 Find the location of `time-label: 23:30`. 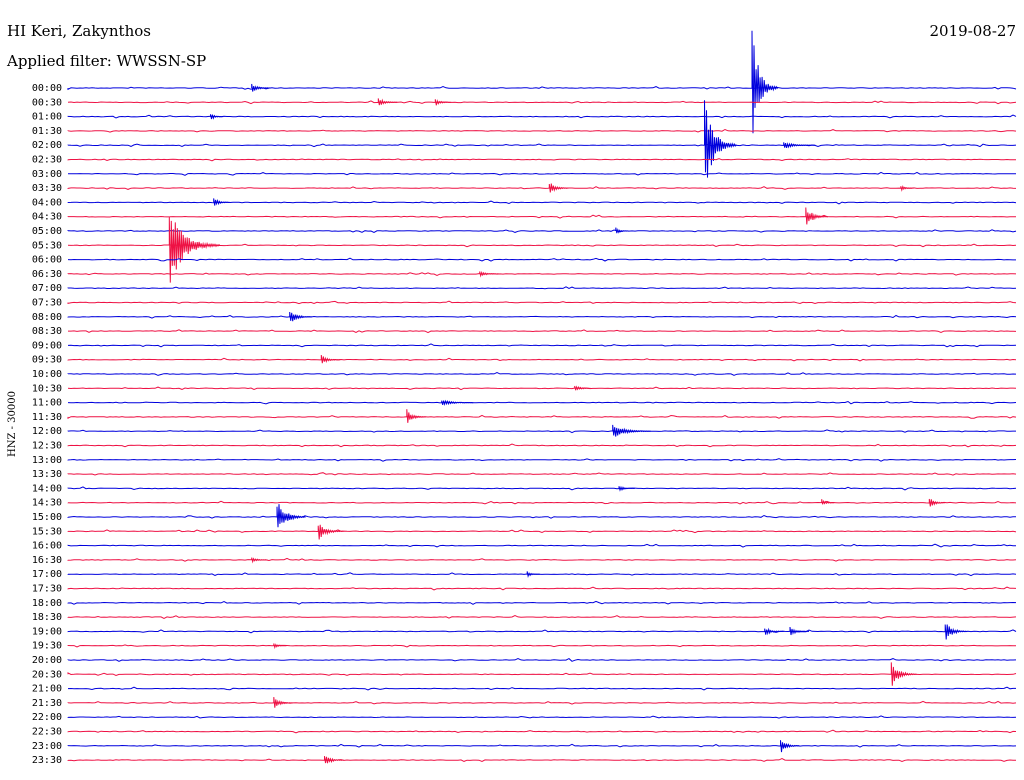

time-label: 23:30 is located at coordinates (47, 760).